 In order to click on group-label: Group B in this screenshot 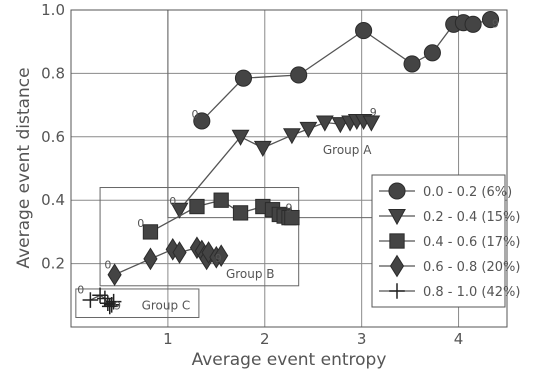, I will do `click(250, 274)`.